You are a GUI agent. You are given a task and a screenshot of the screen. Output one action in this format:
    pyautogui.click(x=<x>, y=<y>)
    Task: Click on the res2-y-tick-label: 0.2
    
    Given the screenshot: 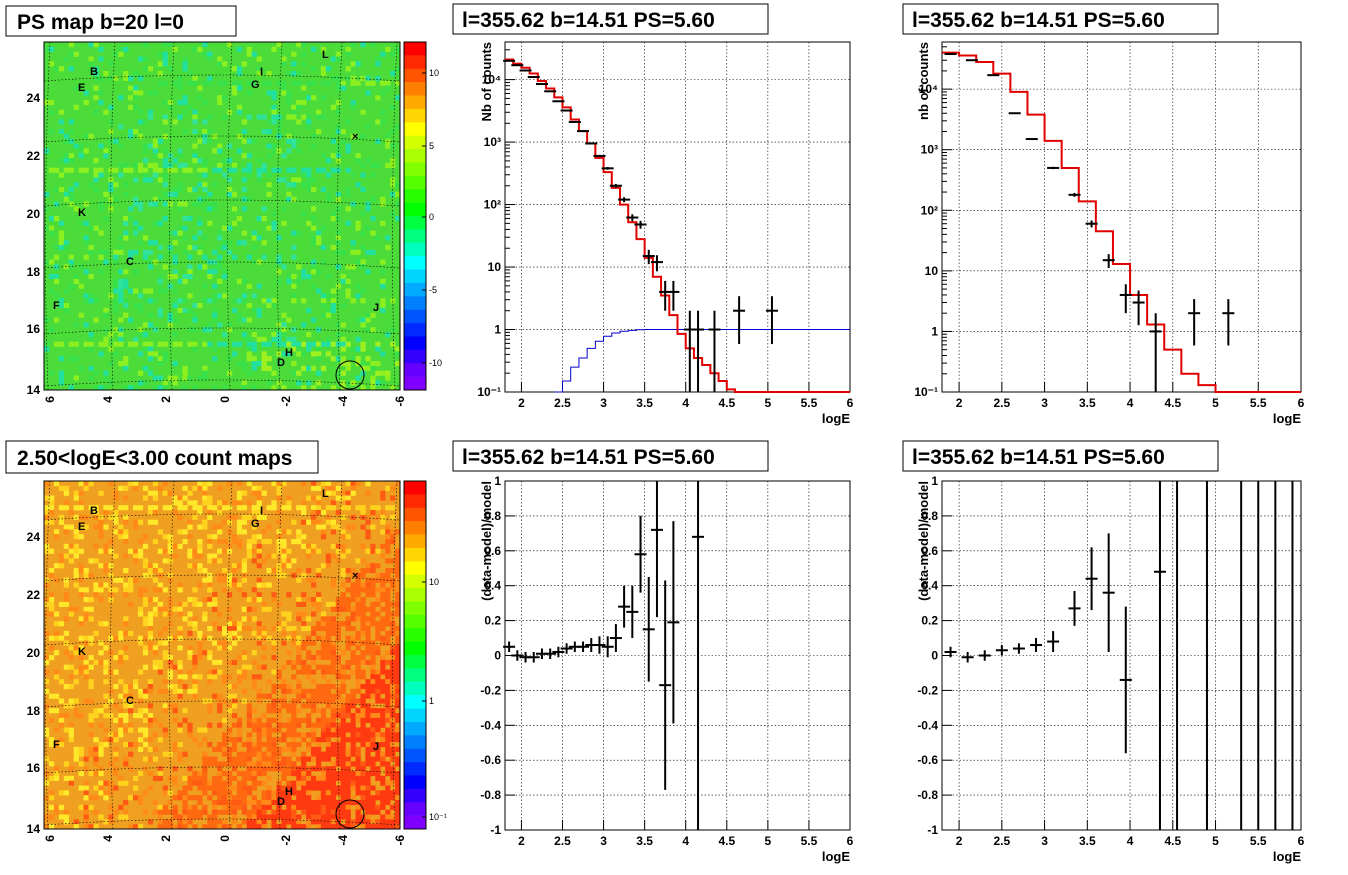 What is the action you would take?
    pyautogui.click(x=929, y=621)
    